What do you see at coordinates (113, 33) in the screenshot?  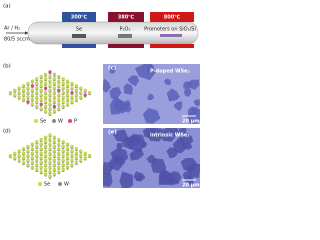 I see `tube` at bounding box center [113, 33].